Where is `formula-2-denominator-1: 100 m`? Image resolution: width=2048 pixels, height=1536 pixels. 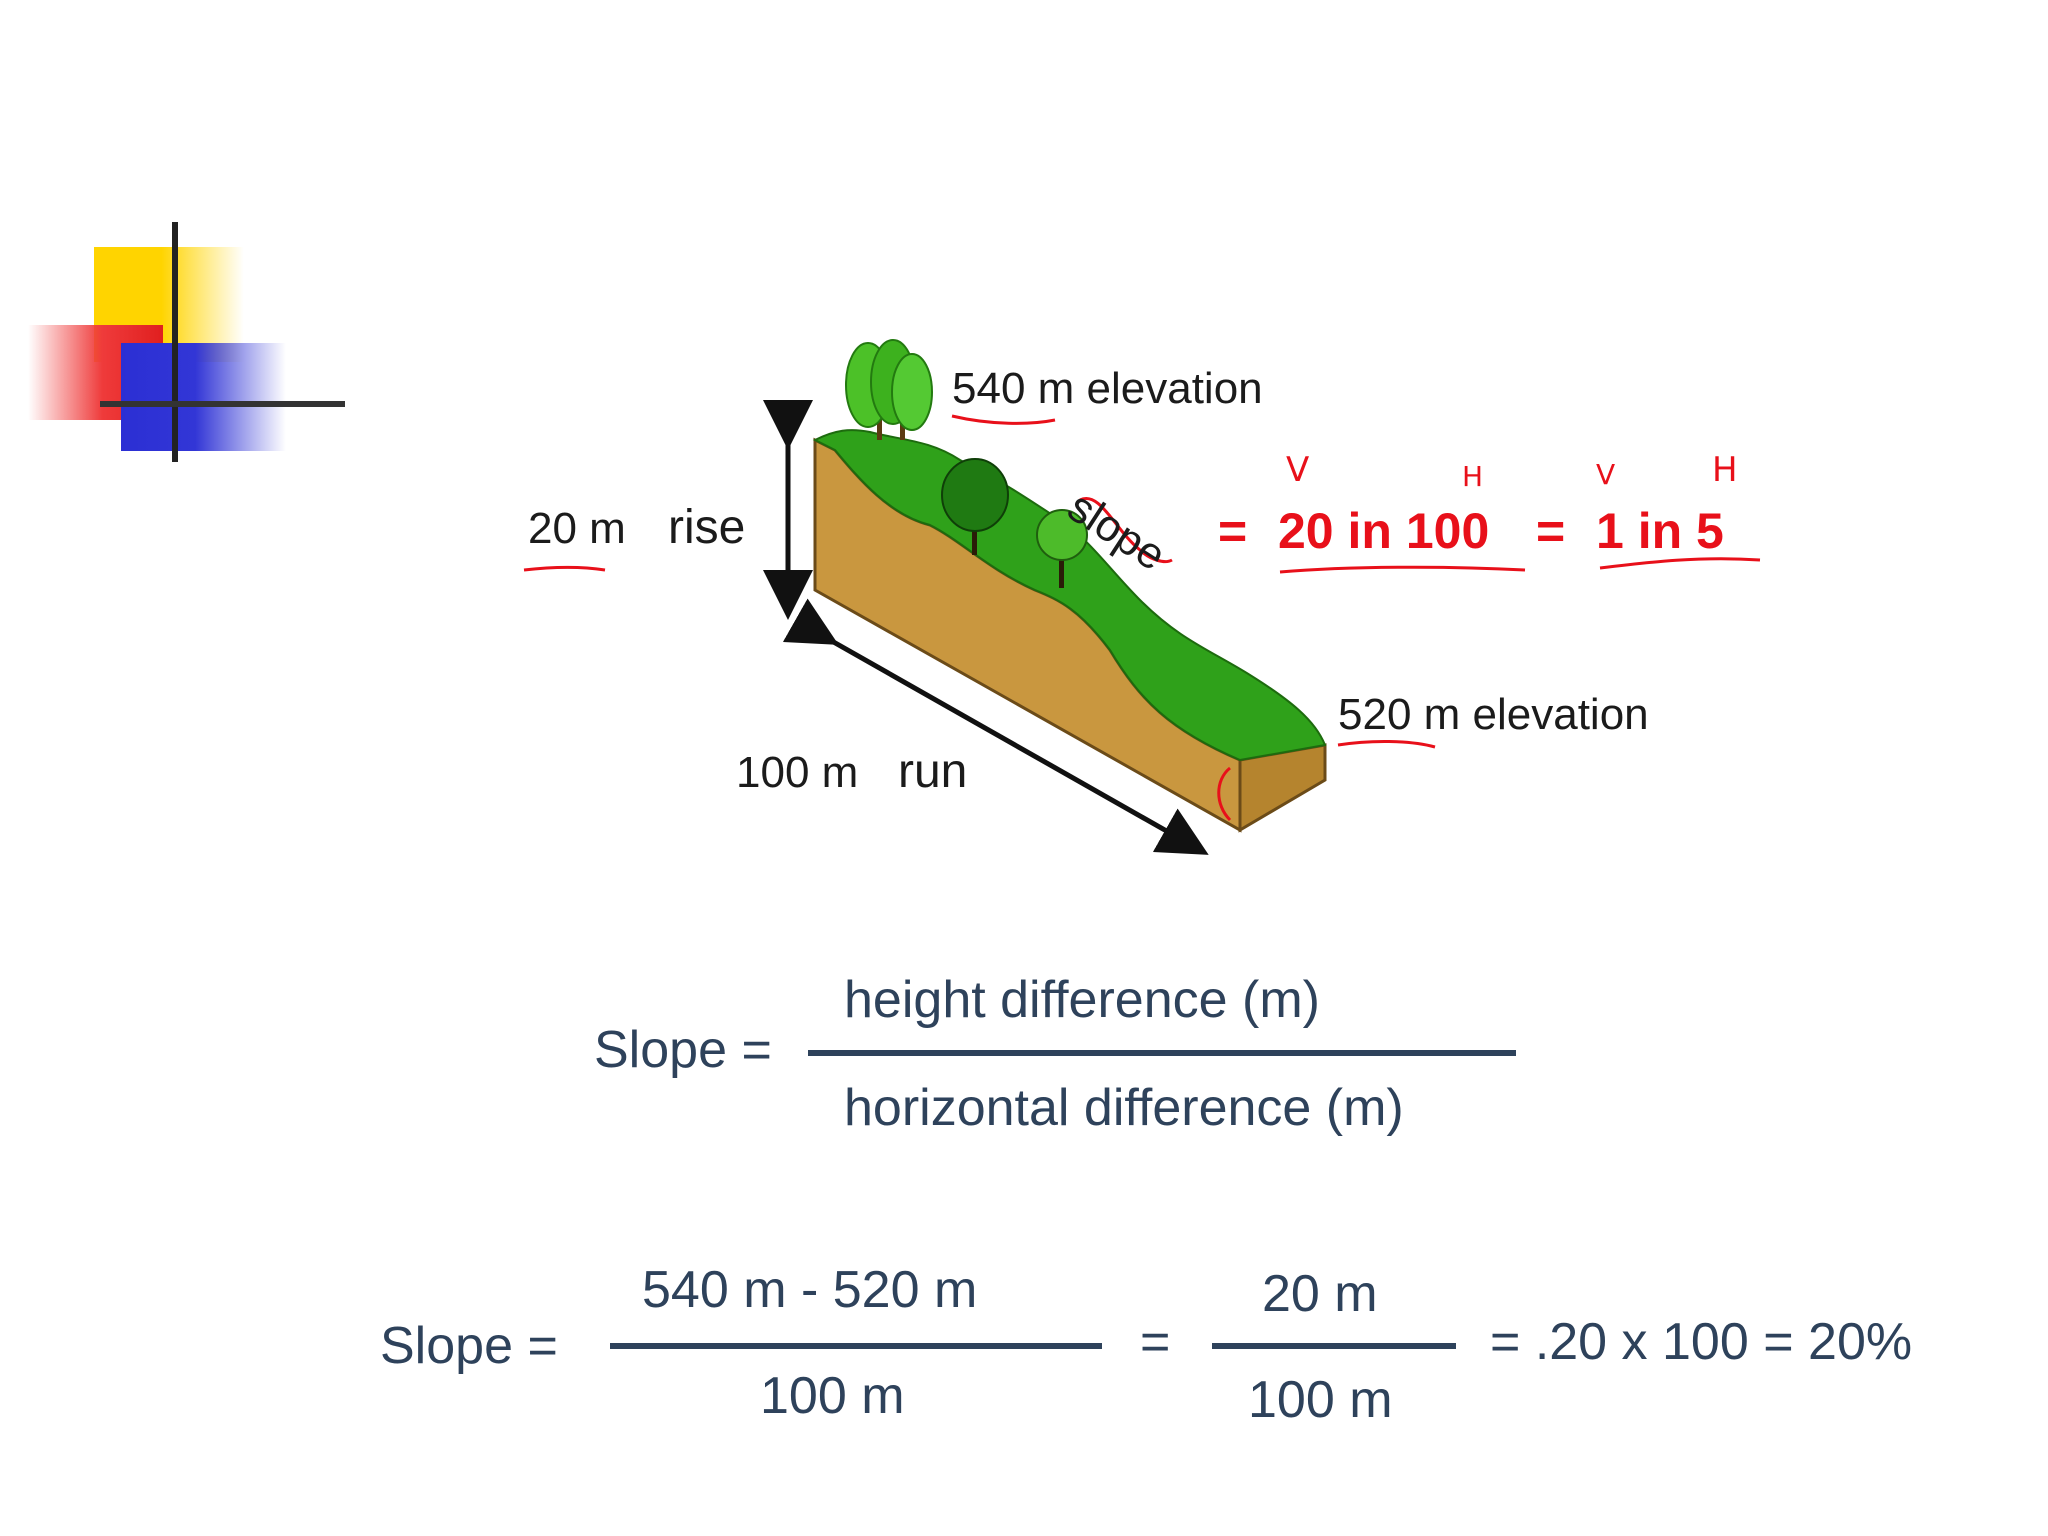
formula-2-denominator-1: 100 m is located at coordinates (832, 1396).